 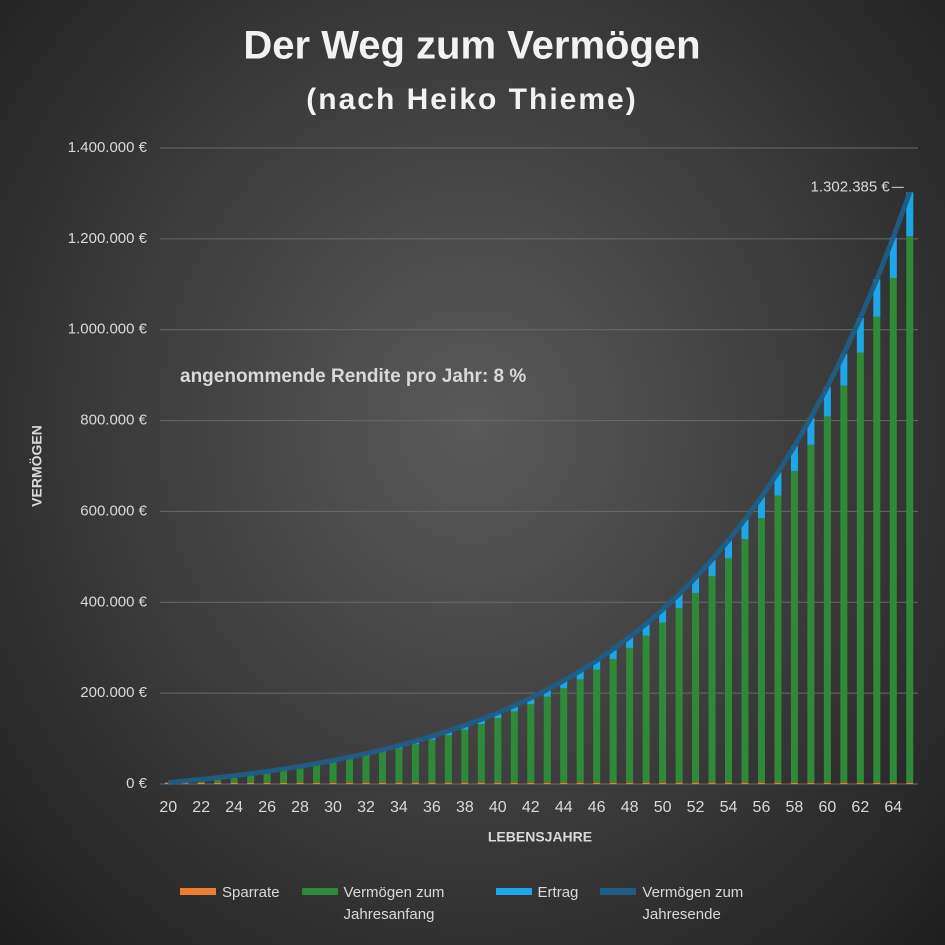 I want to click on x-tick-label: 36, so click(x=432, y=807).